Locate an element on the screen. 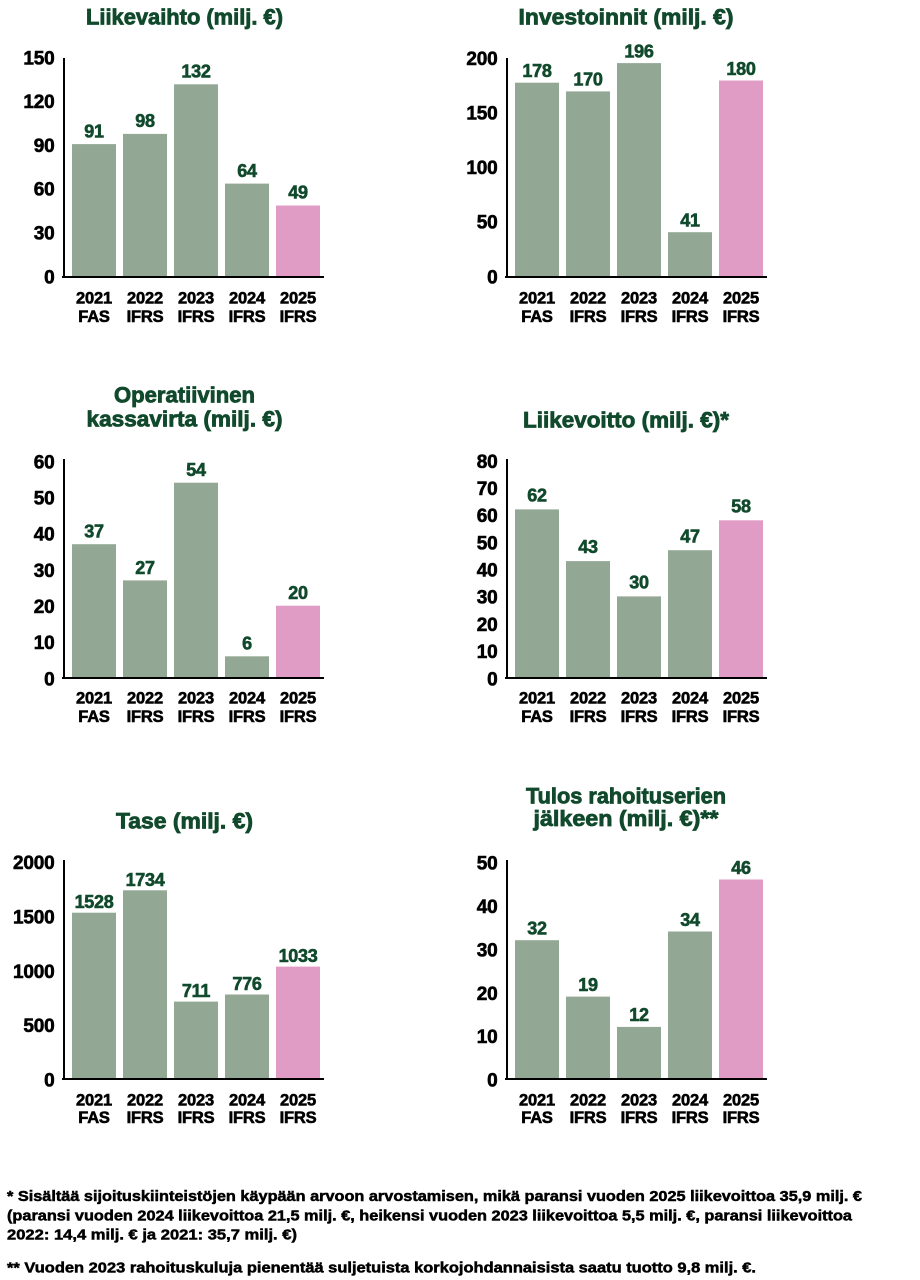 The height and width of the screenshot is (1280, 920). svg-text: 2000 is located at coordinates (33, 863).